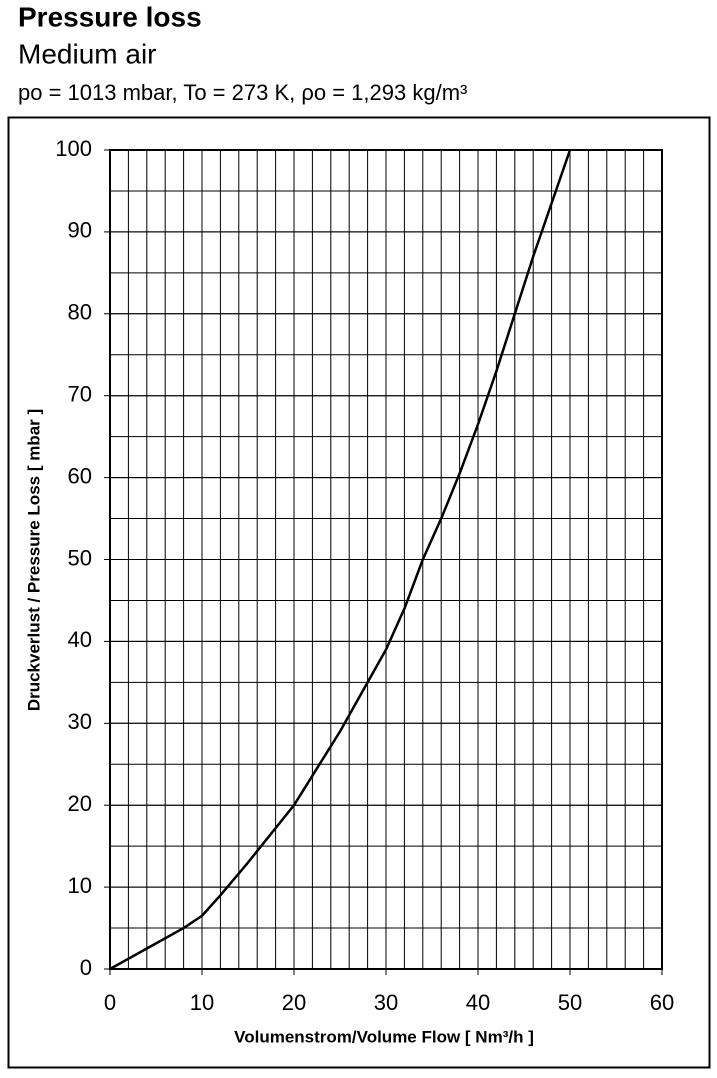 This screenshot has width=717, height=1078. I want to click on chart-subtitle: Medium air, so click(87, 53).